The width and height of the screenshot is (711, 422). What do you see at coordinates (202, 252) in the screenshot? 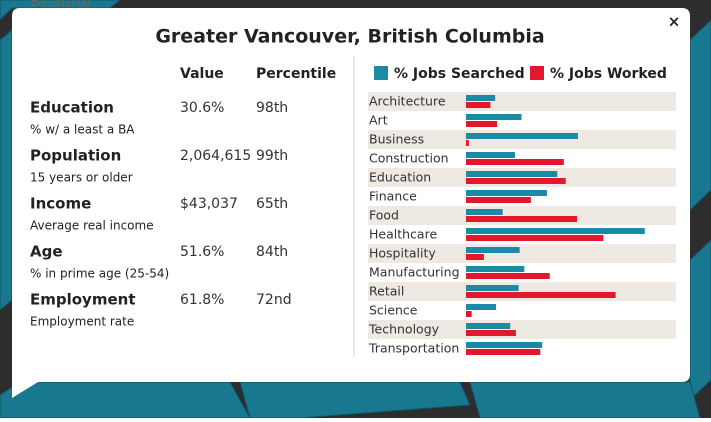
I see `row-value: 51.6%` at bounding box center [202, 252].